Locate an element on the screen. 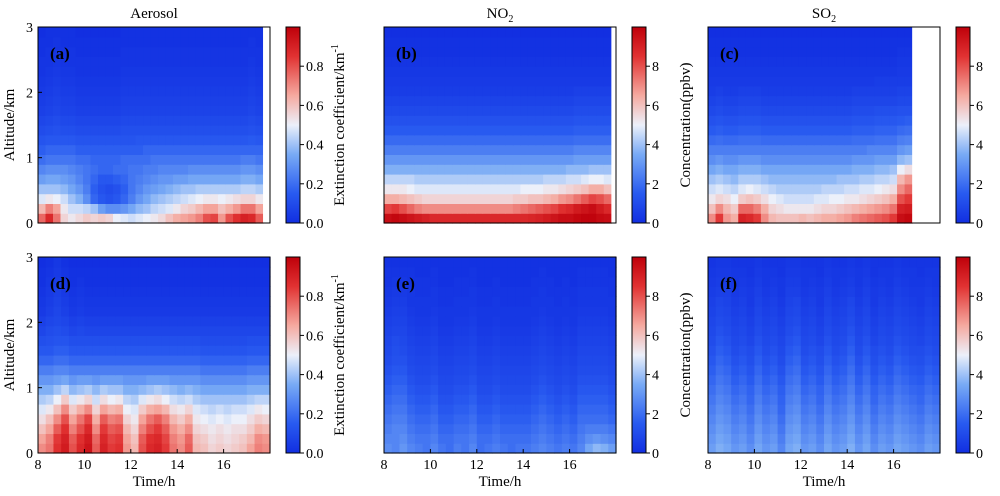  y-axis-label: Altitude/km is located at coordinates (10, 354).